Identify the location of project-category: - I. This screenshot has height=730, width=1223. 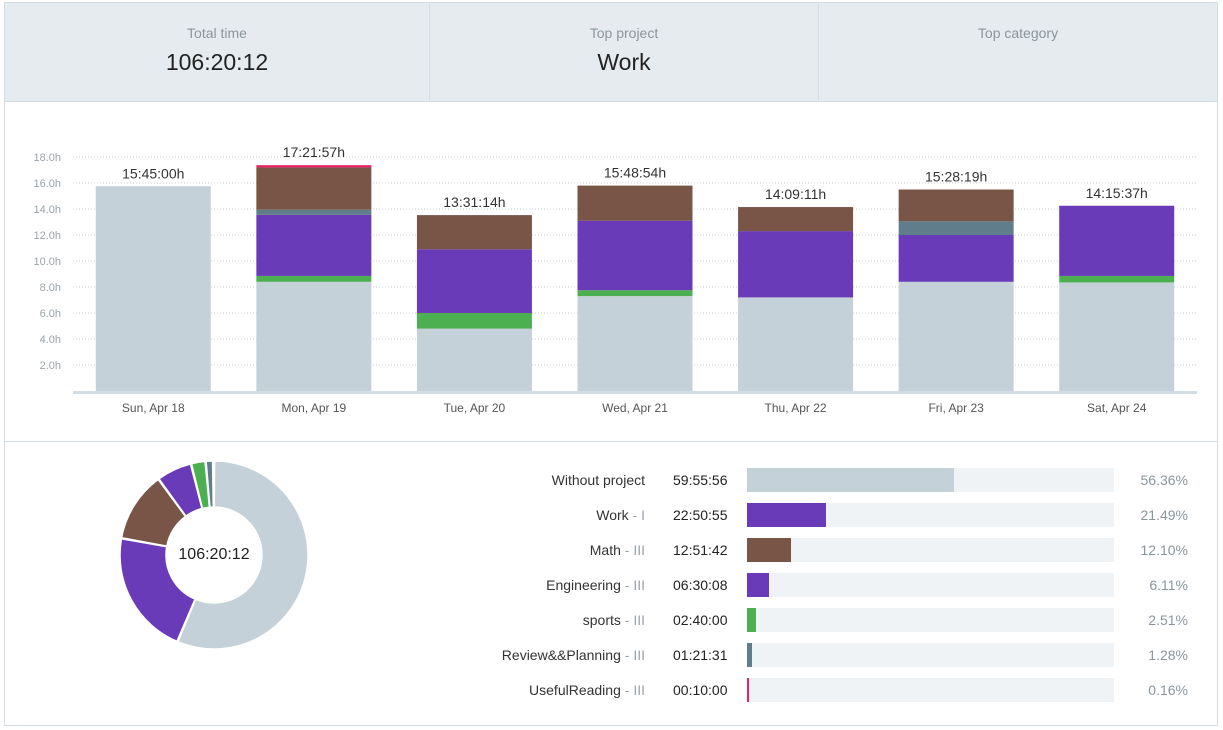
(636, 515).